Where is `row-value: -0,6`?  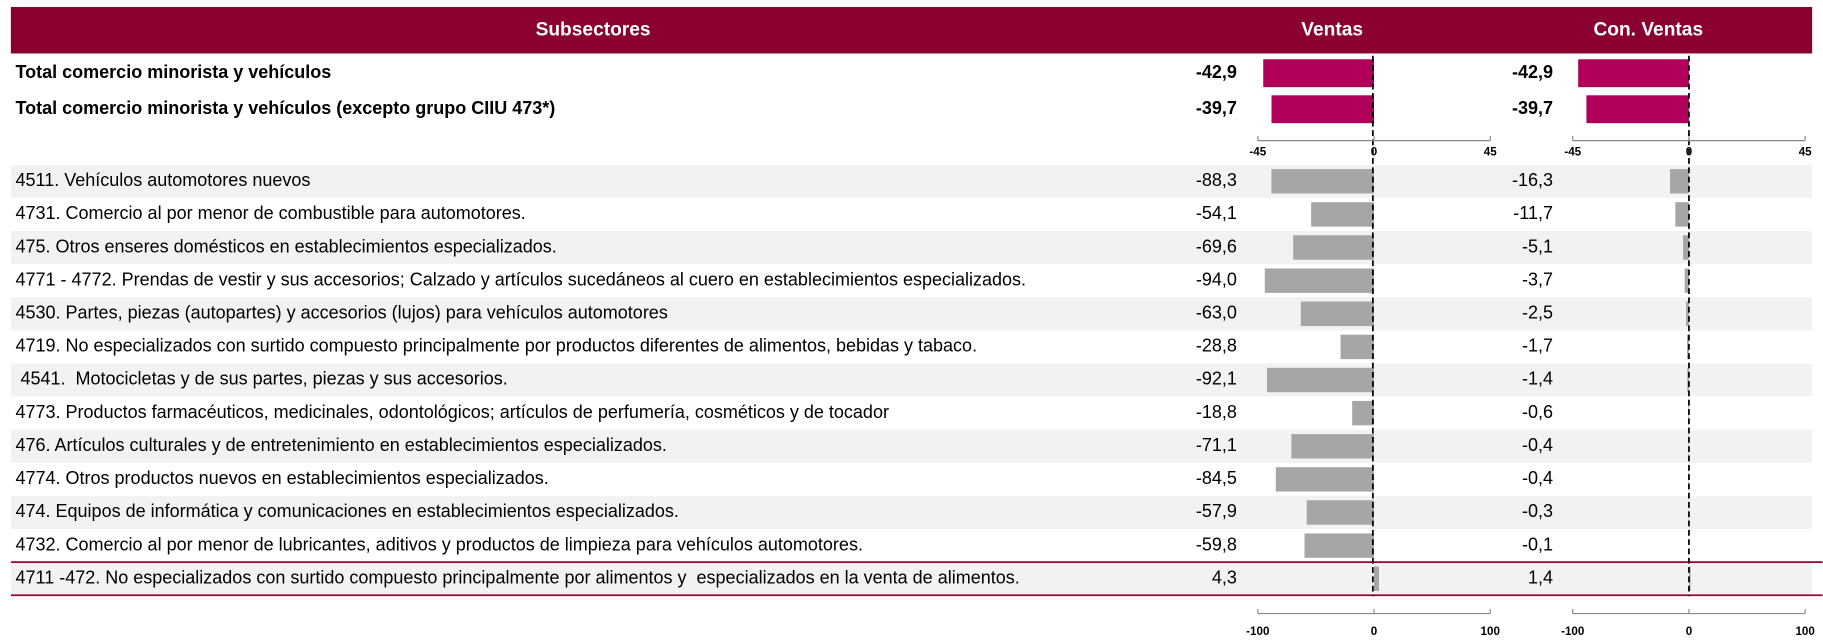 row-value: -0,6 is located at coordinates (1537, 412).